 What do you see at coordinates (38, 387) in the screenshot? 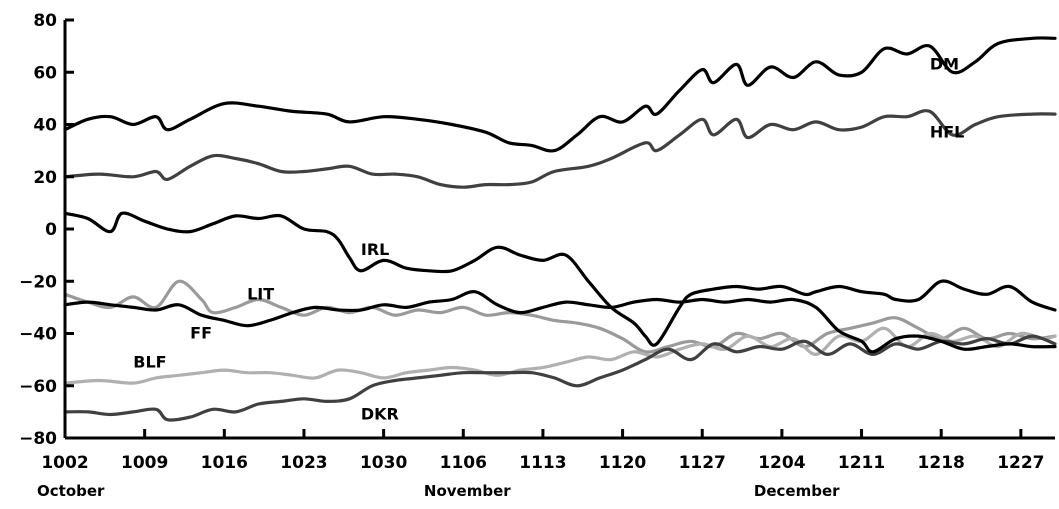
I see `y-tick-label: −60` at bounding box center [38, 387].